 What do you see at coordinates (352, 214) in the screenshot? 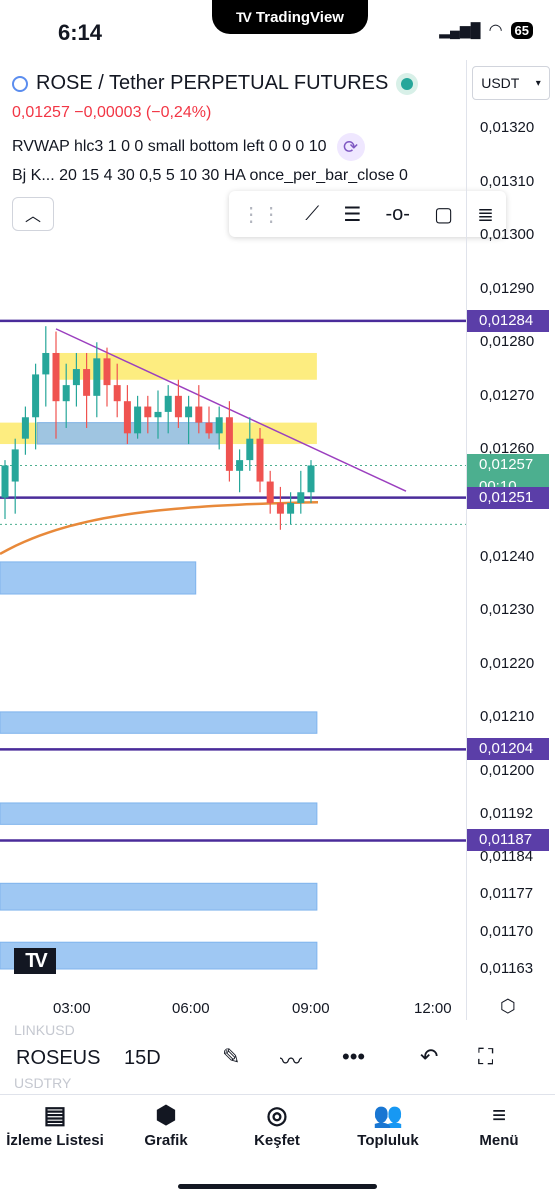
I see `line-settings-icon: ☰` at bounding box center [352, 214].